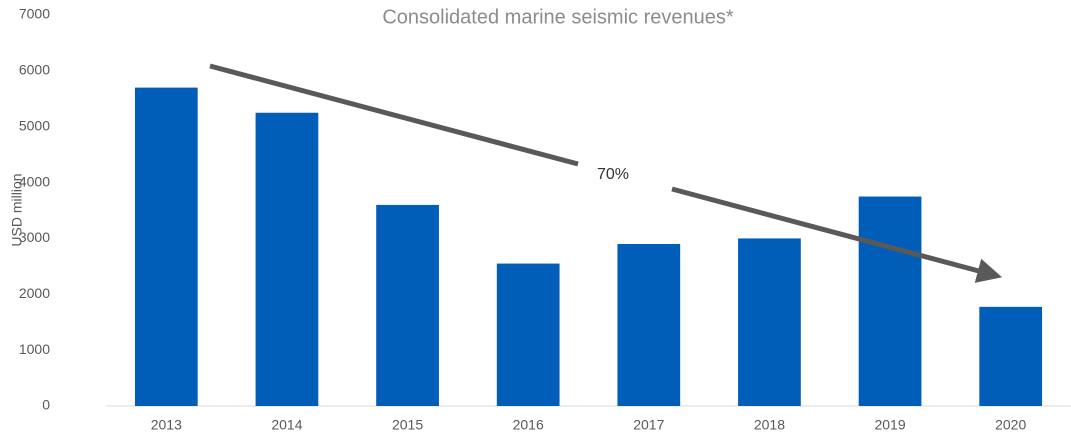  What do you see at coordinates (17, 209) in the screenshot?
I see `y-axis-label: USD million` at bounding box center [17, 209].